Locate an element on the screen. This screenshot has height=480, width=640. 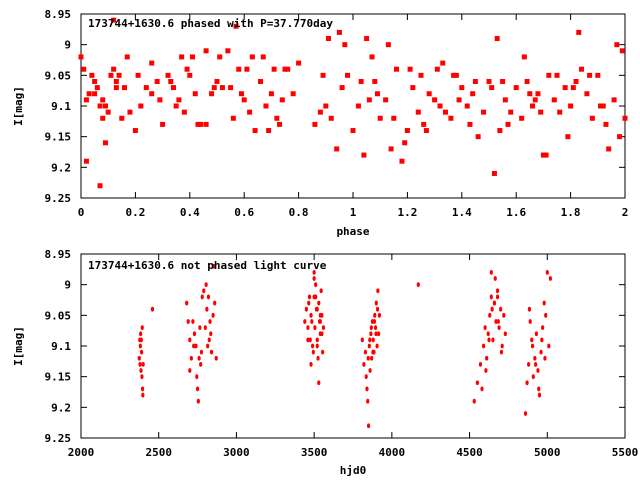
x-tick-label: 5500 is located at coordinates (625, 452).